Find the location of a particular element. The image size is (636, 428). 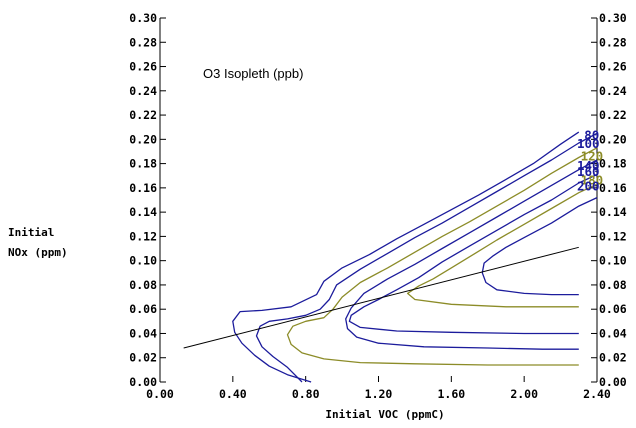

y-tick-label-left: 0.06 is located at coordinates (143, 309).